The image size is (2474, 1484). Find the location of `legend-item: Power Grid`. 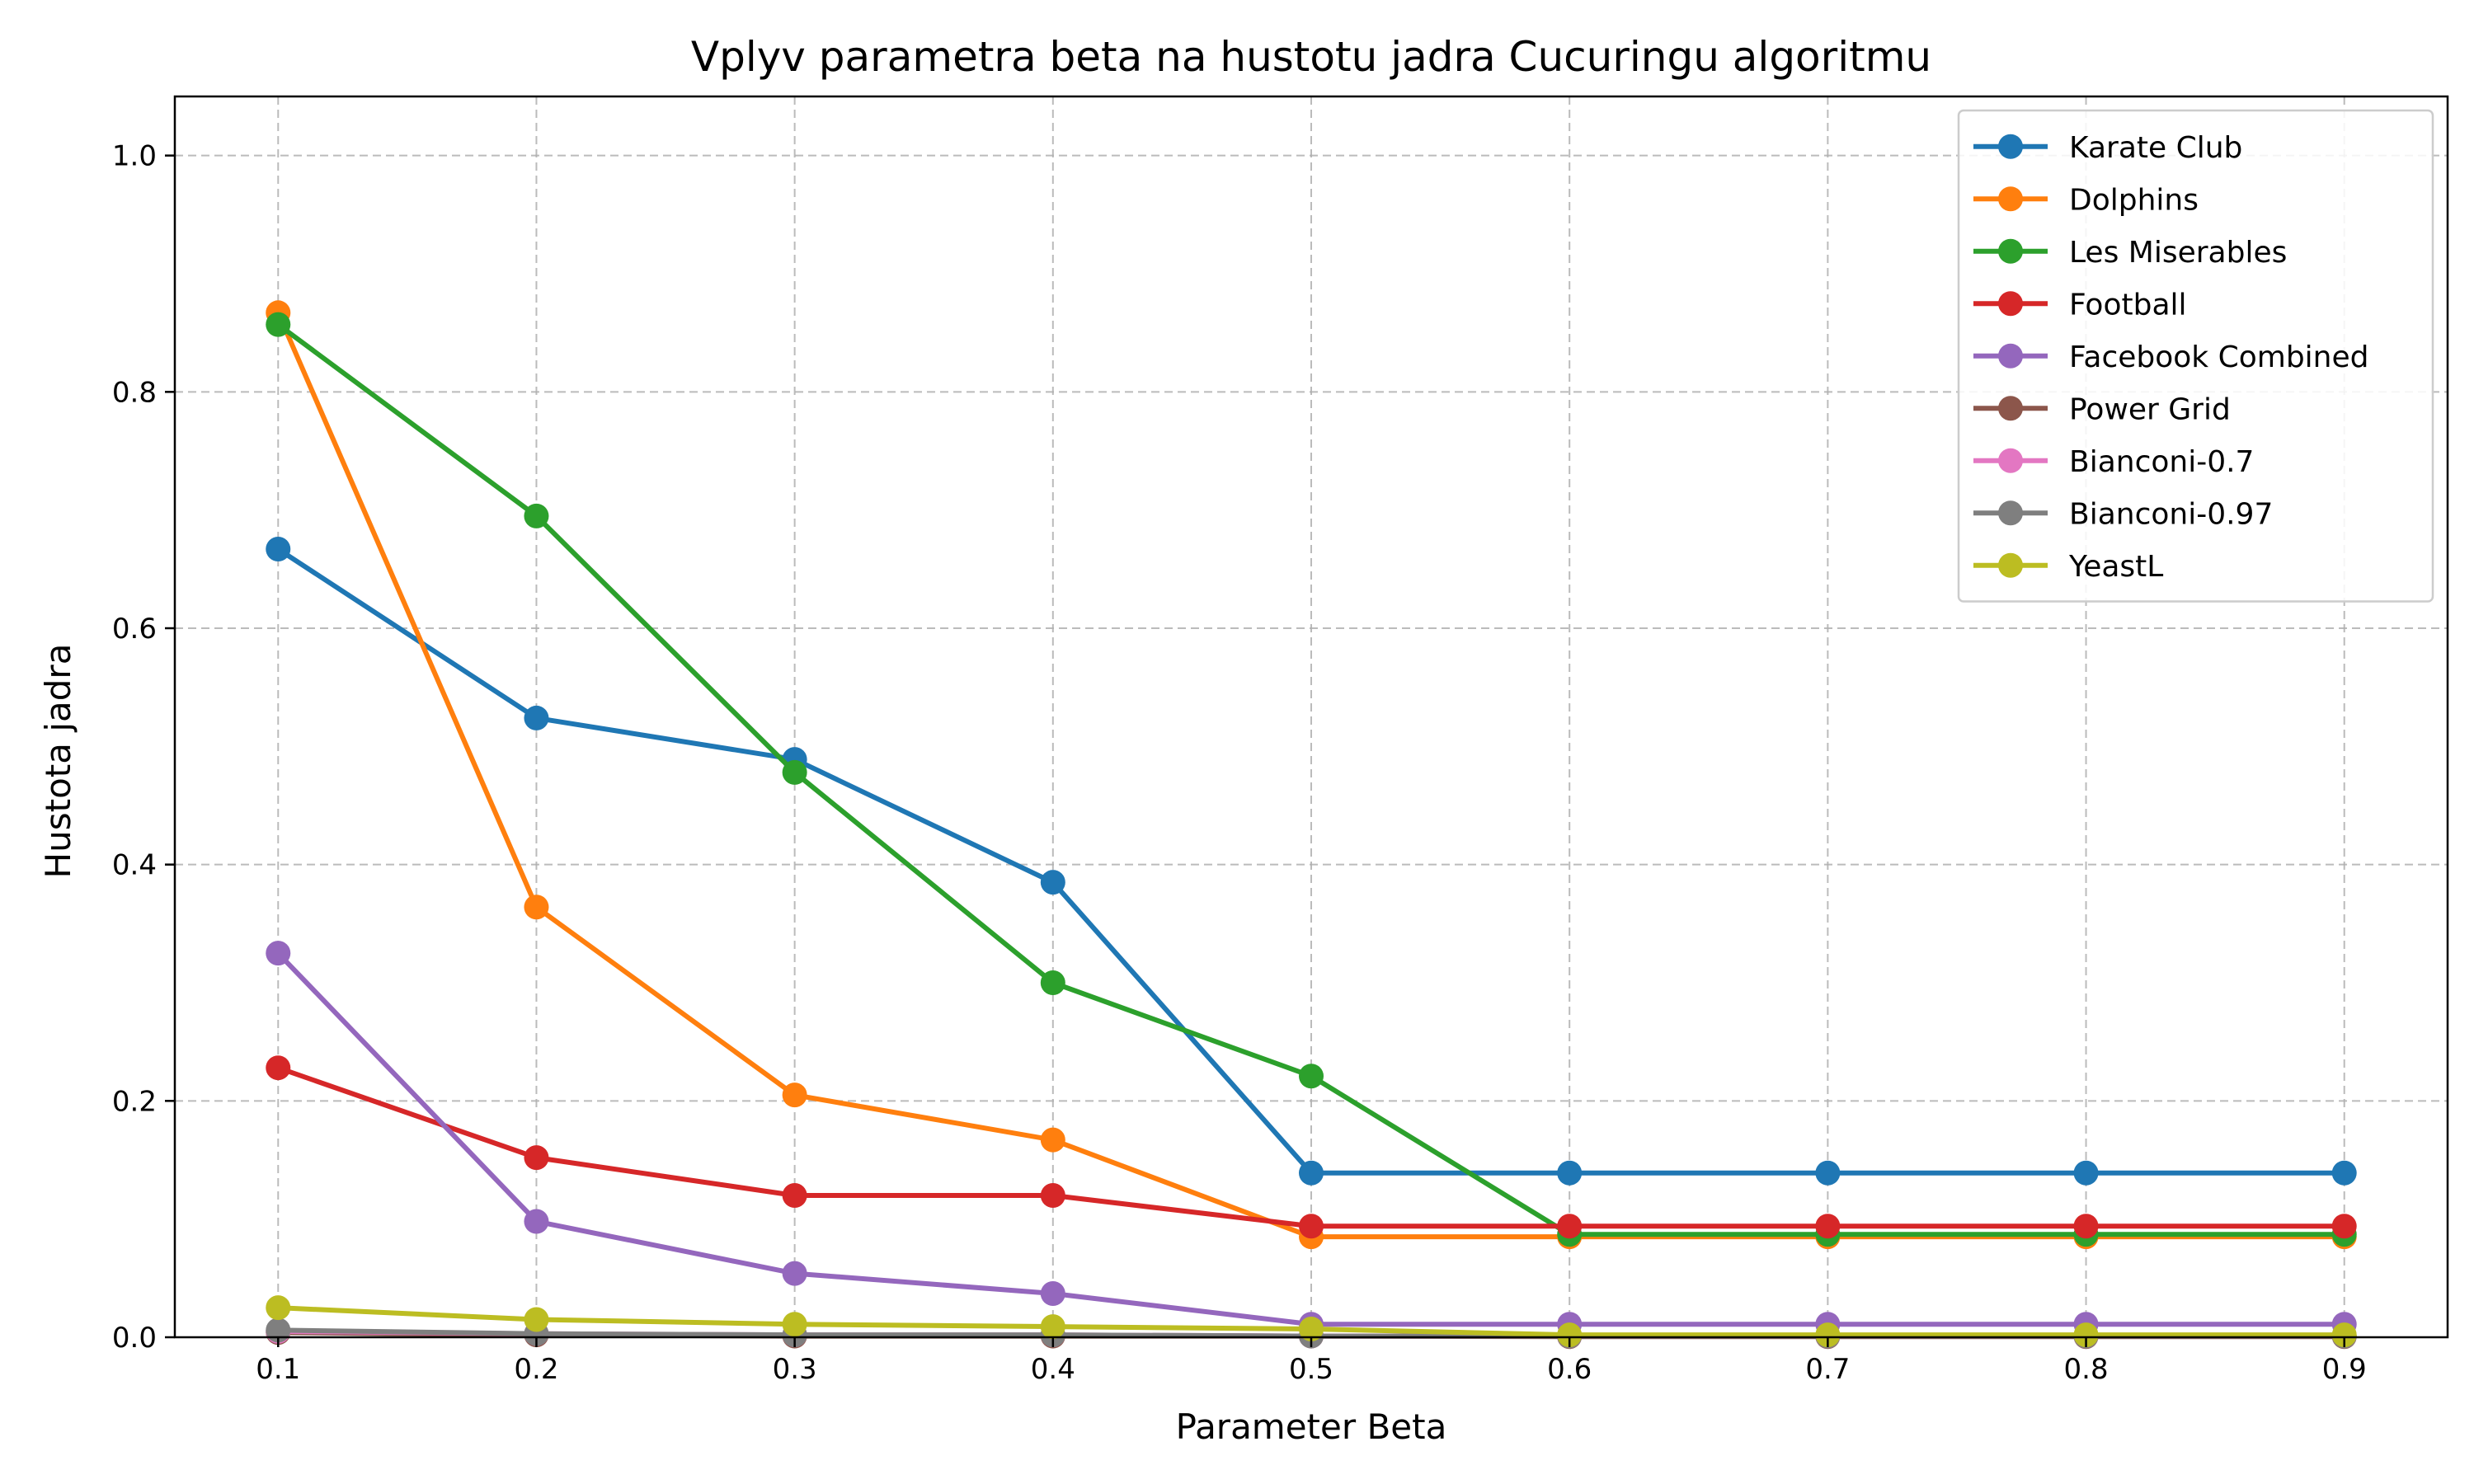

legend-item: Power Grid is located at coordinates (2102, 409).